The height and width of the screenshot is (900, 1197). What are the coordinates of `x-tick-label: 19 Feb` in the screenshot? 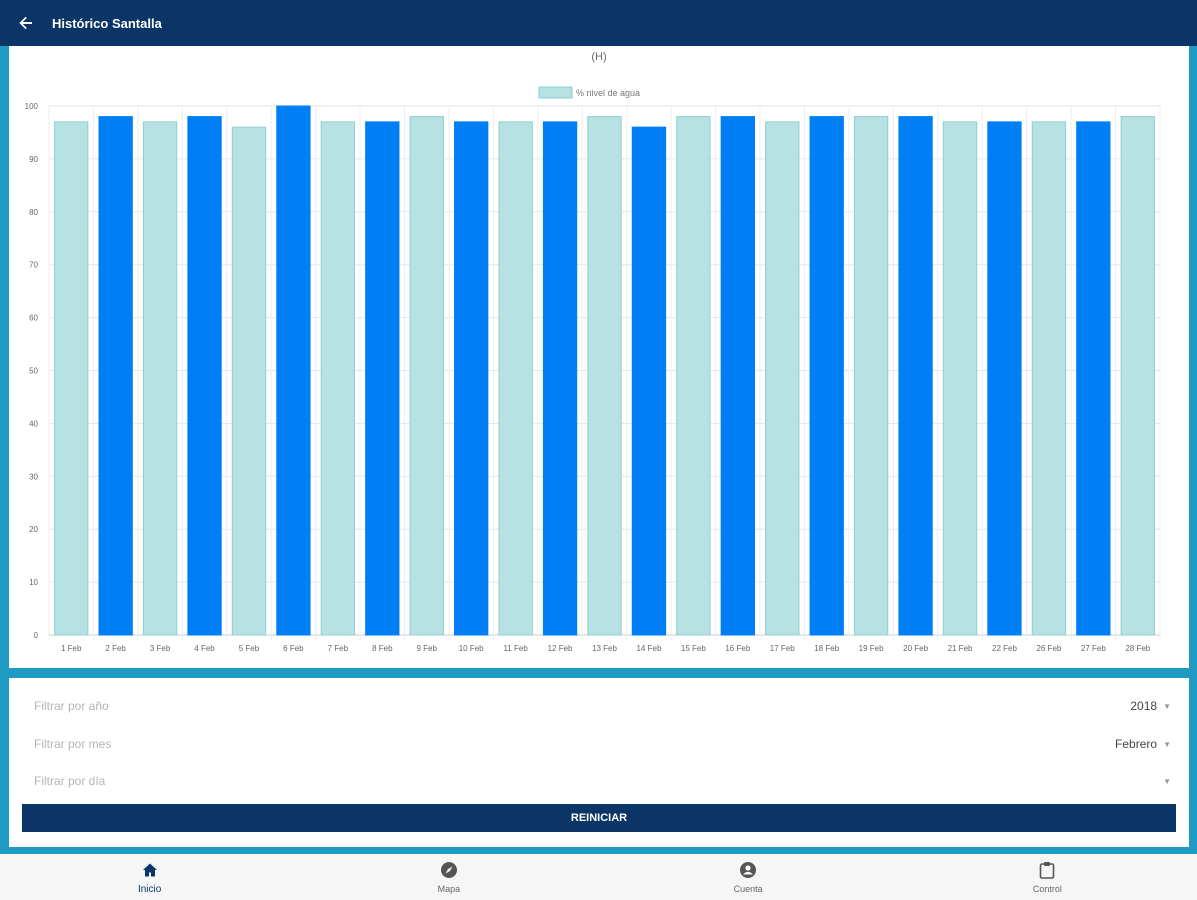 It's located at (871, 648).